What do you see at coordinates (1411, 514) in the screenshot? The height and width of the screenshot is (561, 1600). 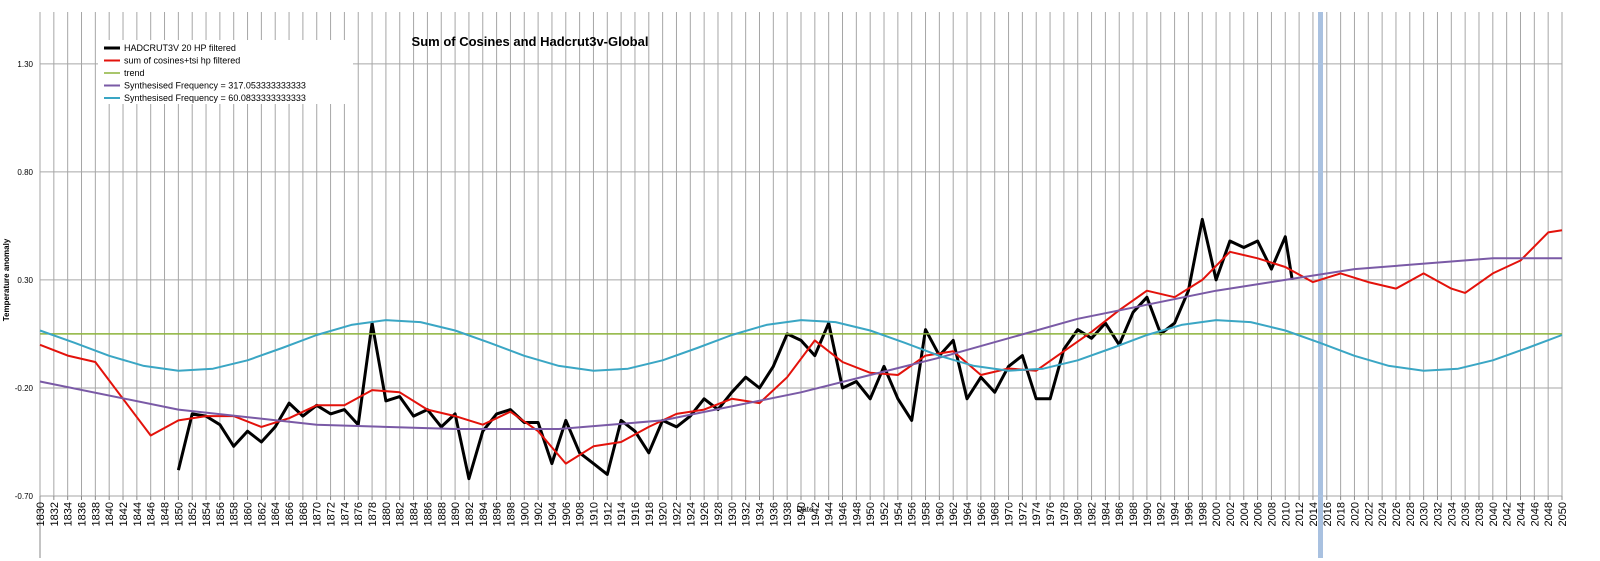 I see `x-tick-label: 2028` at bounding box center [1411, 514].